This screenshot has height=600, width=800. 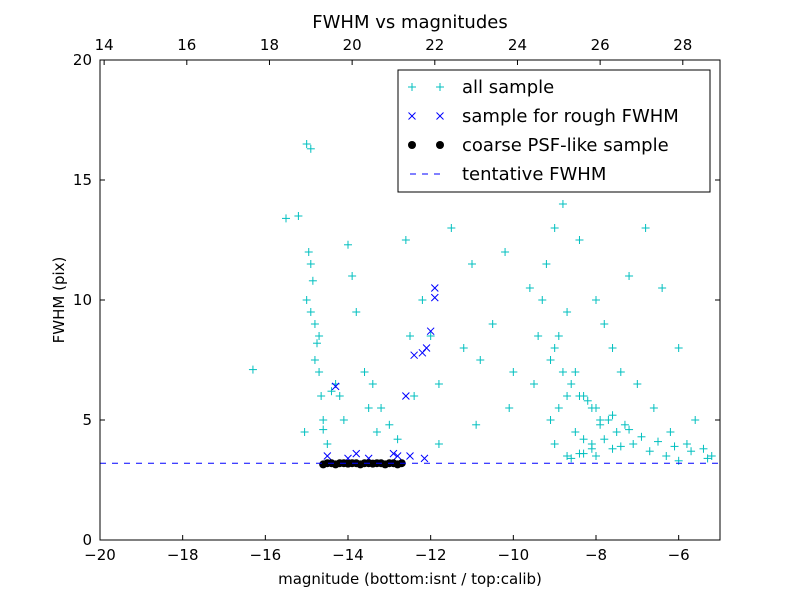 What do you see at coordinates (59, 300) in the screenshot?
I see `y-axis-label: FWHM (pix)` at bounding box center [59, 300].